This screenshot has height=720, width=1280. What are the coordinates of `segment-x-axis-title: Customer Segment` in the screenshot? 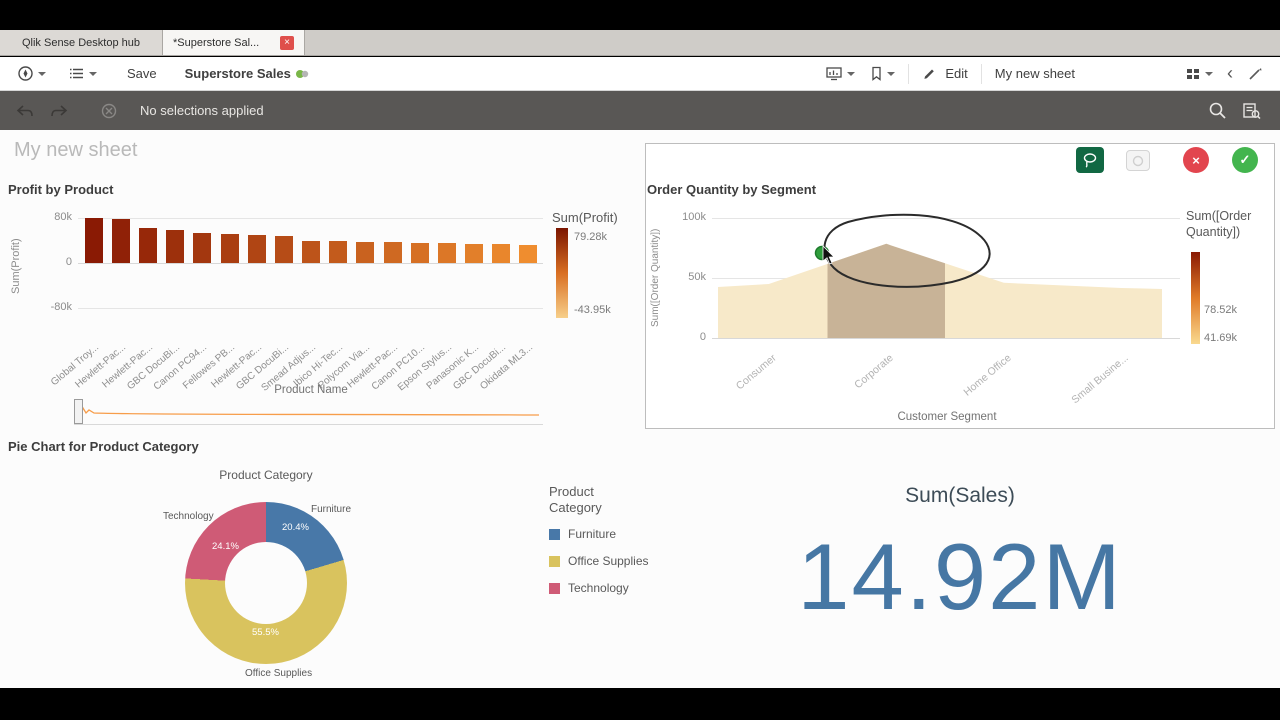 It's located at (947, 417).